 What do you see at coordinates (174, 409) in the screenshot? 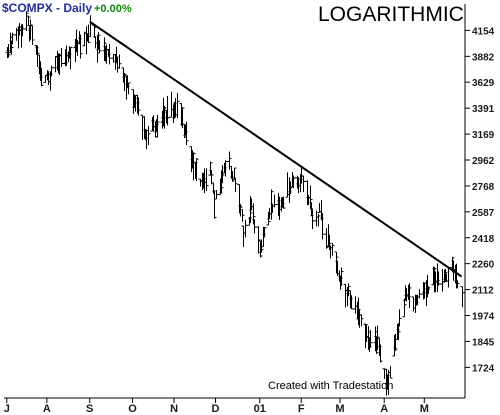
I see `x-tick-label: N` at bounding box center [174, 409].